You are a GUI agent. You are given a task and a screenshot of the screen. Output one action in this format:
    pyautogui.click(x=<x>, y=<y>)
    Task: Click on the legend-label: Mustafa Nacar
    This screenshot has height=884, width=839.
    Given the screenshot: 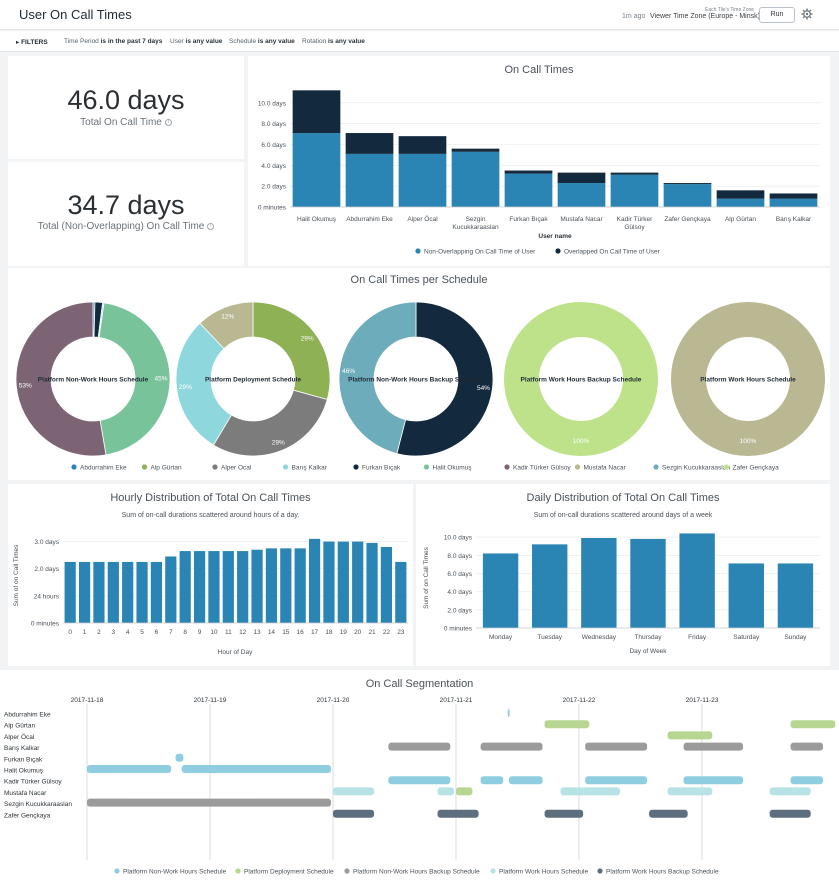 What is the action you would take?
    pyautogui.click(x=605, y=468)
    